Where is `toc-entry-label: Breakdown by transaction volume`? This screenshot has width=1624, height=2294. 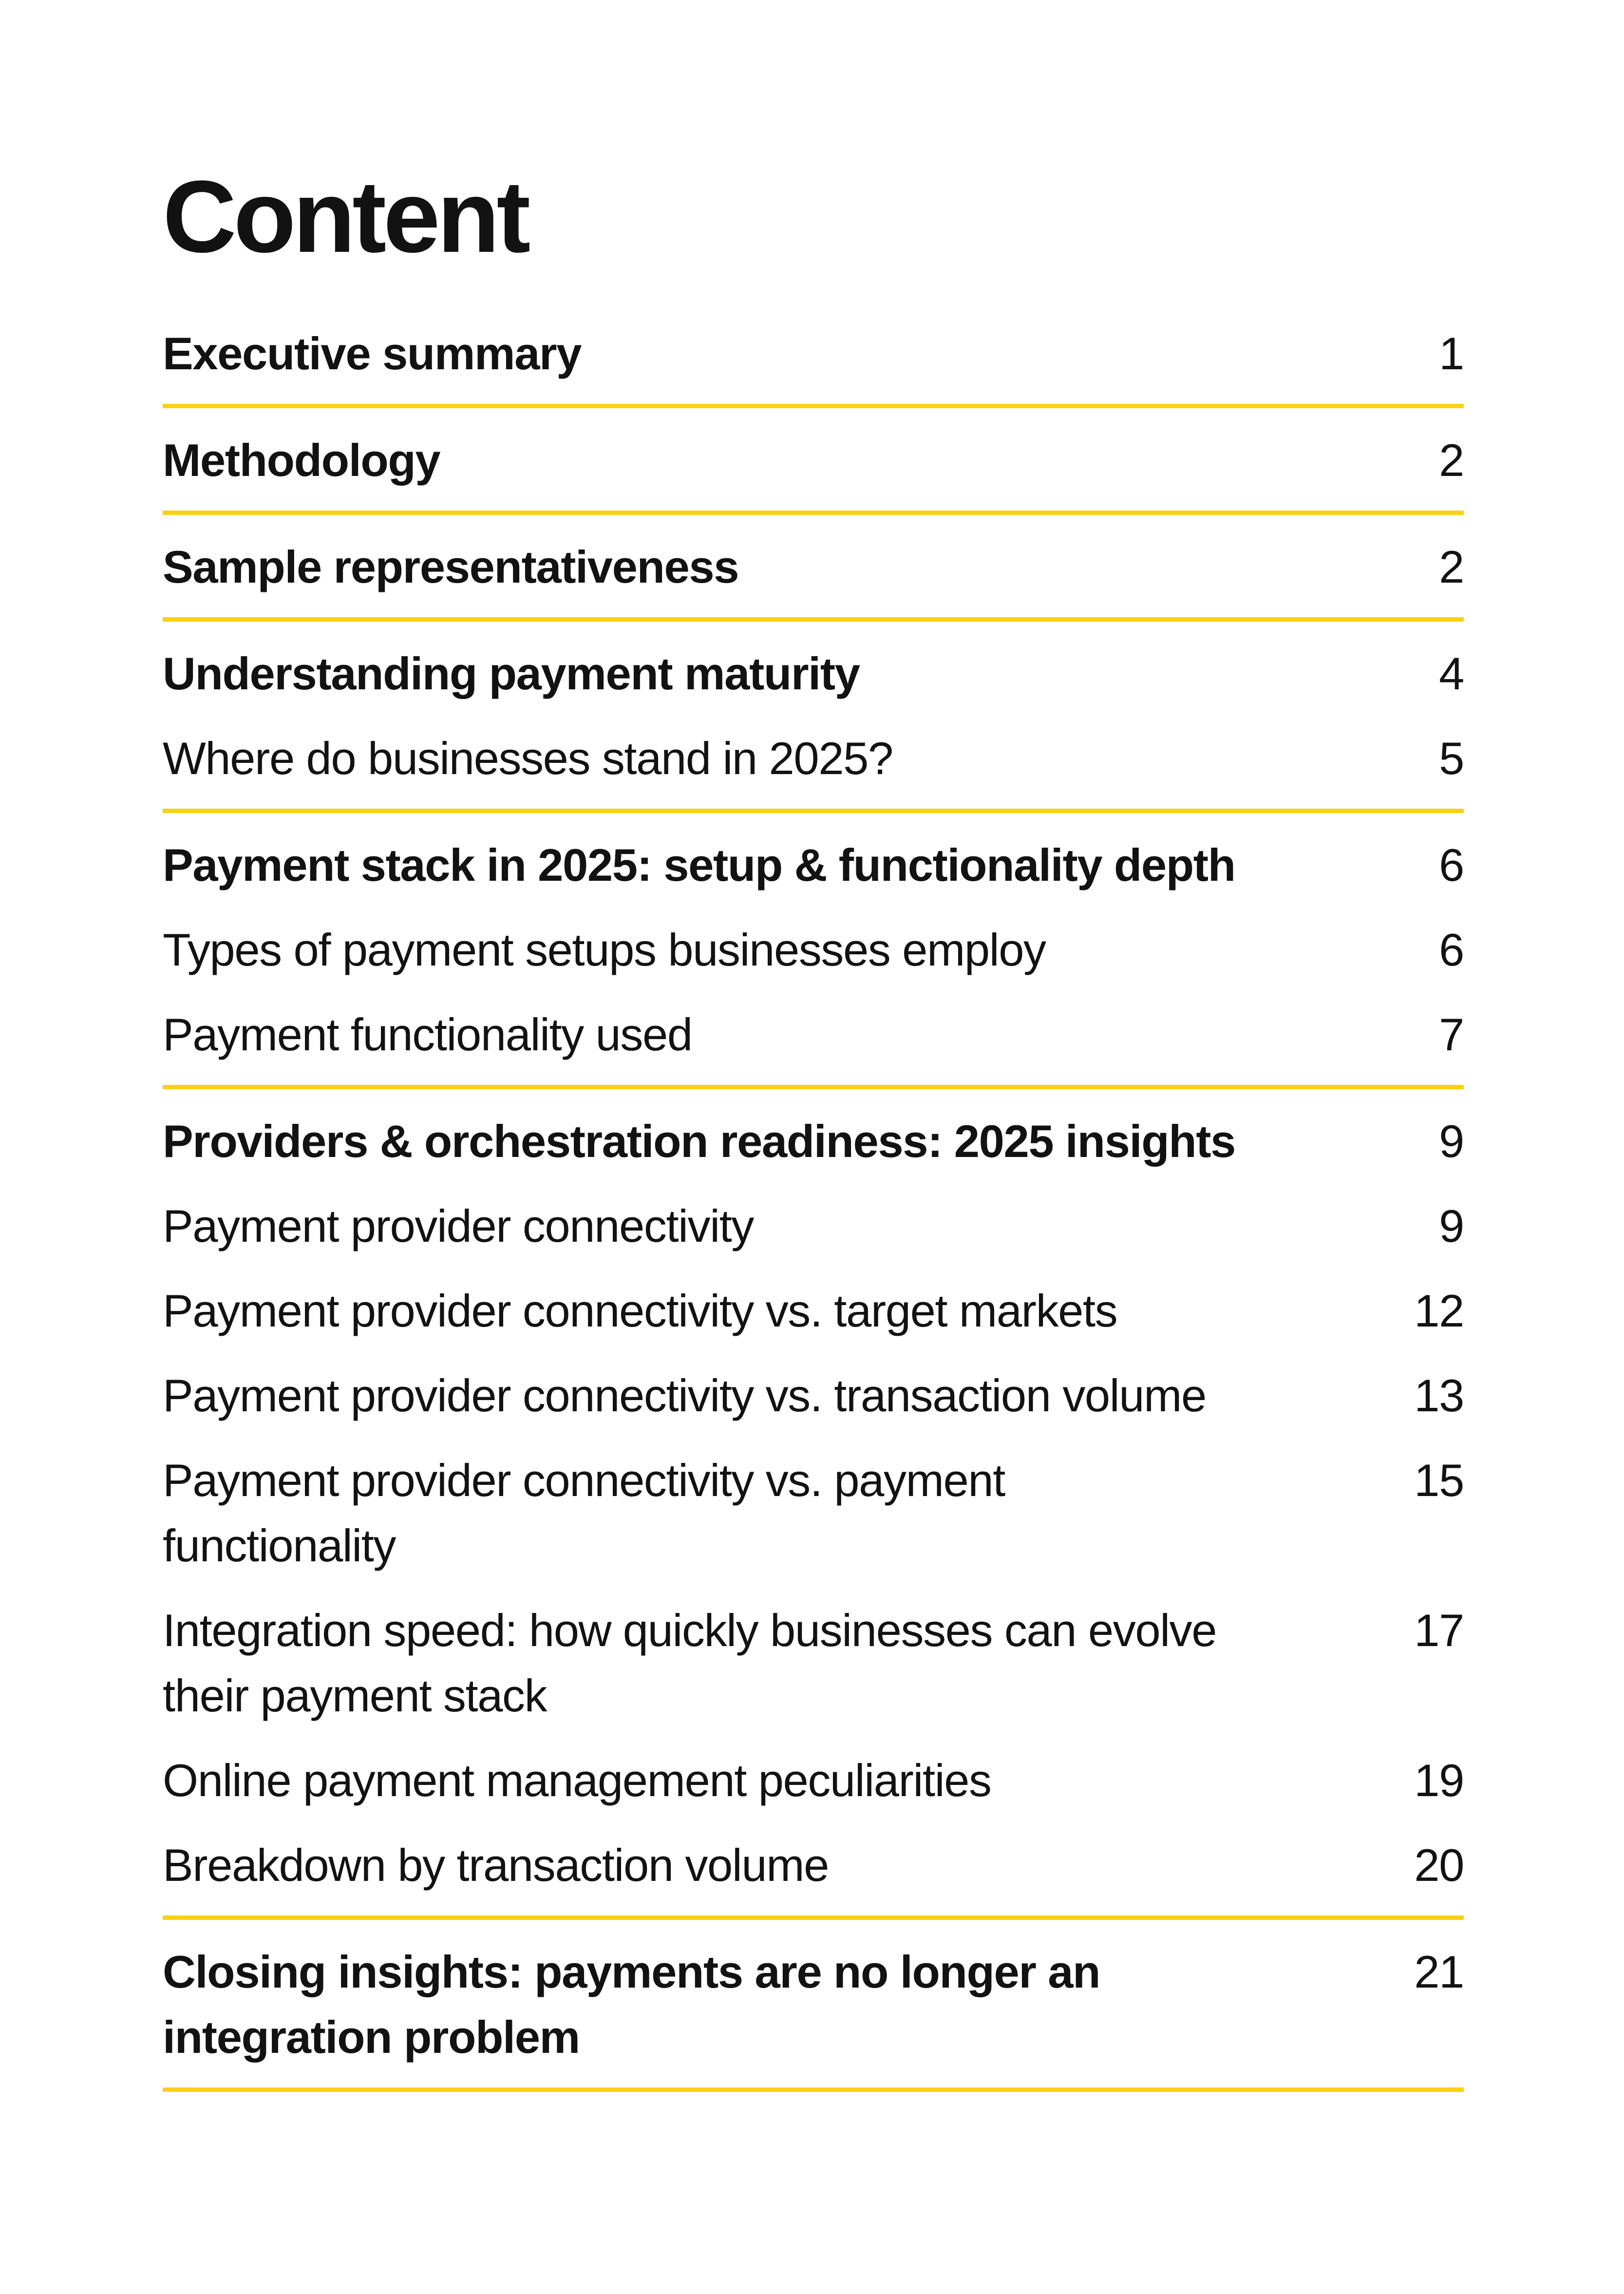
toc-entry-label: Breakdown by transaction volume is located at coordinates (496, 1865).